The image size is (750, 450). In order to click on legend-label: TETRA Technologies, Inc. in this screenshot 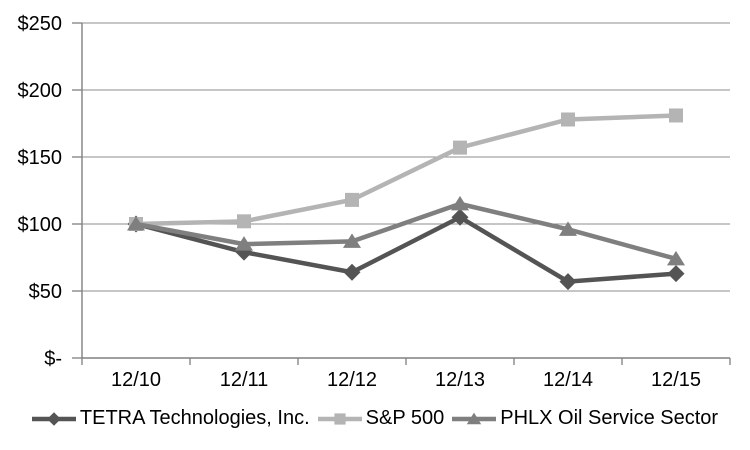, I will do `click(194, 418)`.